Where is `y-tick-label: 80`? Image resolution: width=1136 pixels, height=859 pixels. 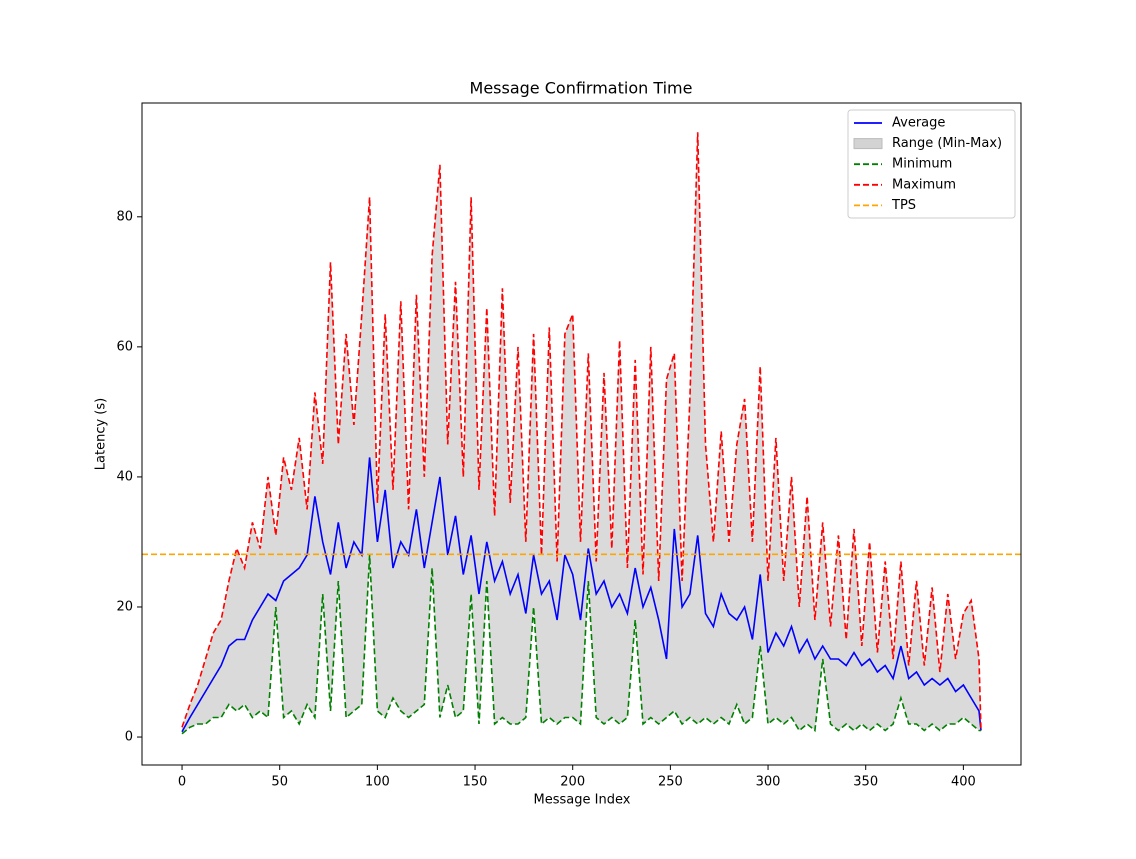 y-tick-label: 80 is located at coordinates (124, 216).